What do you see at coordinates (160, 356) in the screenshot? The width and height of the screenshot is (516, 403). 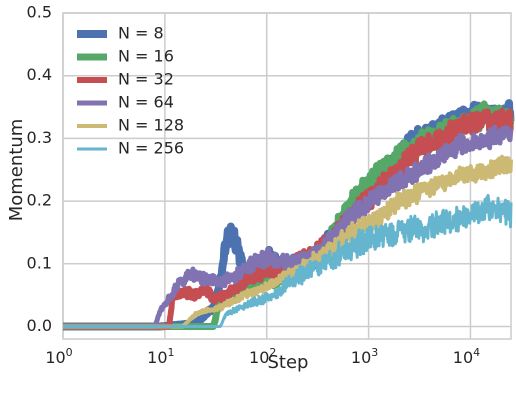 I see `x-tick-label: 10¹` at bounding box center [160, 356].